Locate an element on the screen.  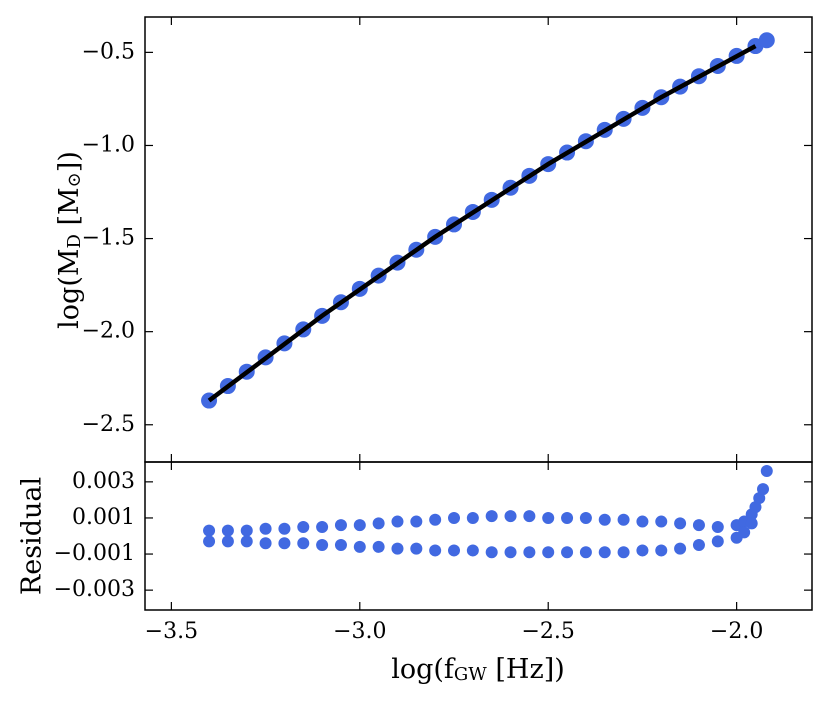
x-axis-label-part: log(f is located at coordinates (423, 669).